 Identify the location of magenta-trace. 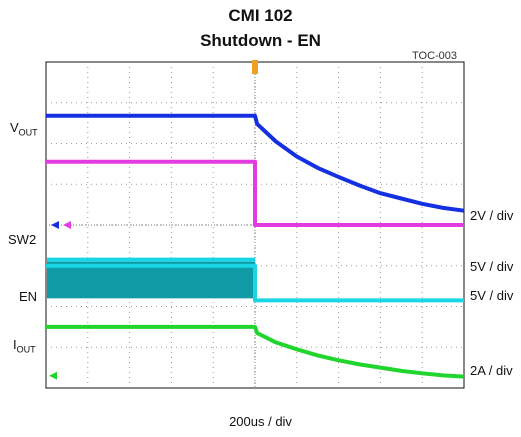
(255, 193).